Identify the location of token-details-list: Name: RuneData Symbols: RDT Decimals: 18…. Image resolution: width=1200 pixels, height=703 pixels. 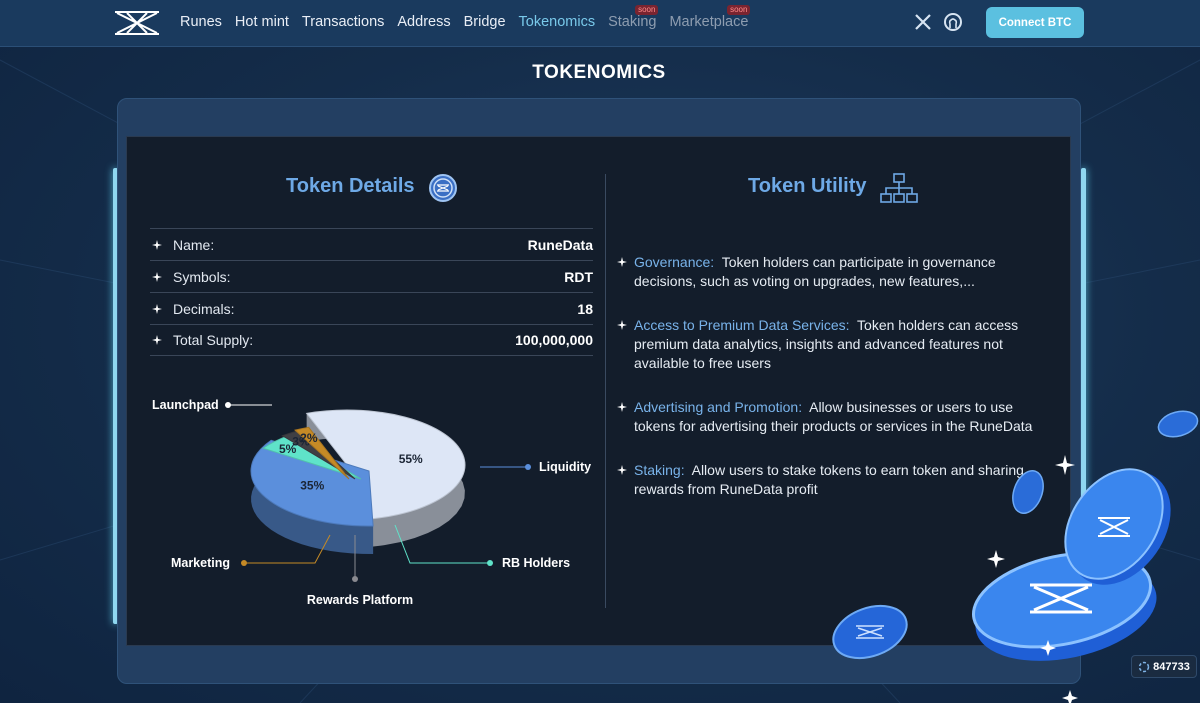
(371, 292).